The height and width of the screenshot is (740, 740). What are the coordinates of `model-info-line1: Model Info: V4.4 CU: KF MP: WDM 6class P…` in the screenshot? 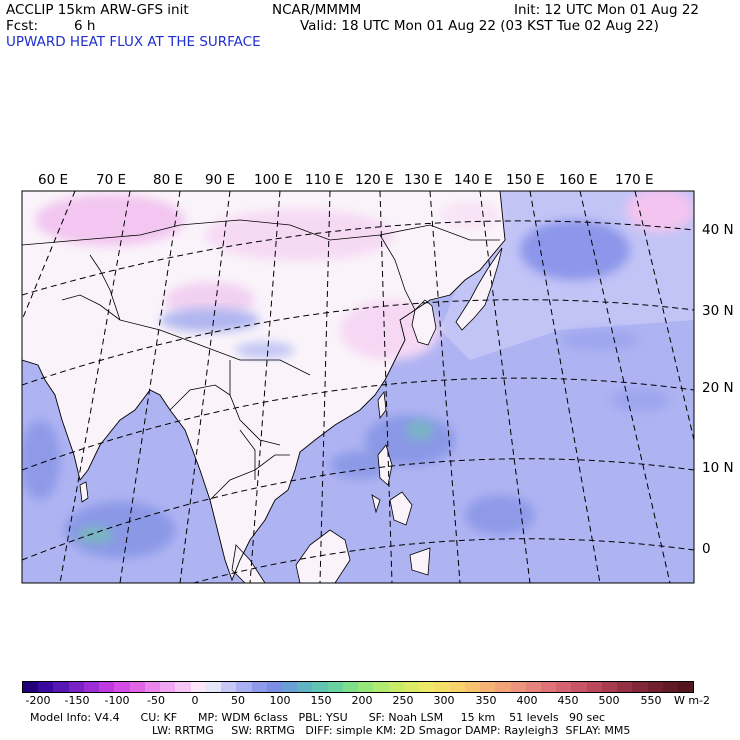 It's located at (318, 717).